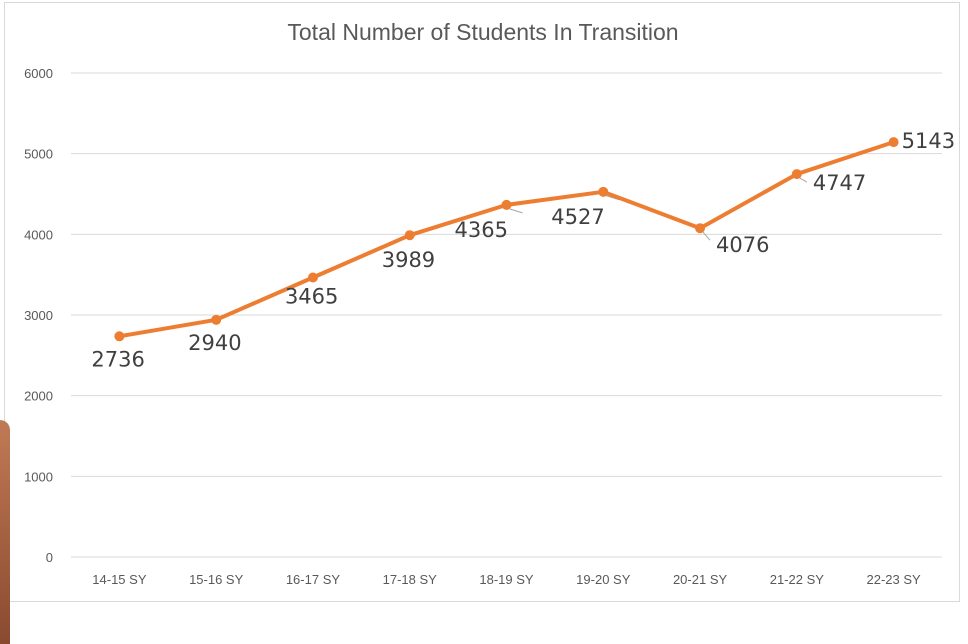 This screenshot has height=644, width=968. Describe the element at coordinates (117, 359) in the screenshot. I see `data-label: 2736` at that location.